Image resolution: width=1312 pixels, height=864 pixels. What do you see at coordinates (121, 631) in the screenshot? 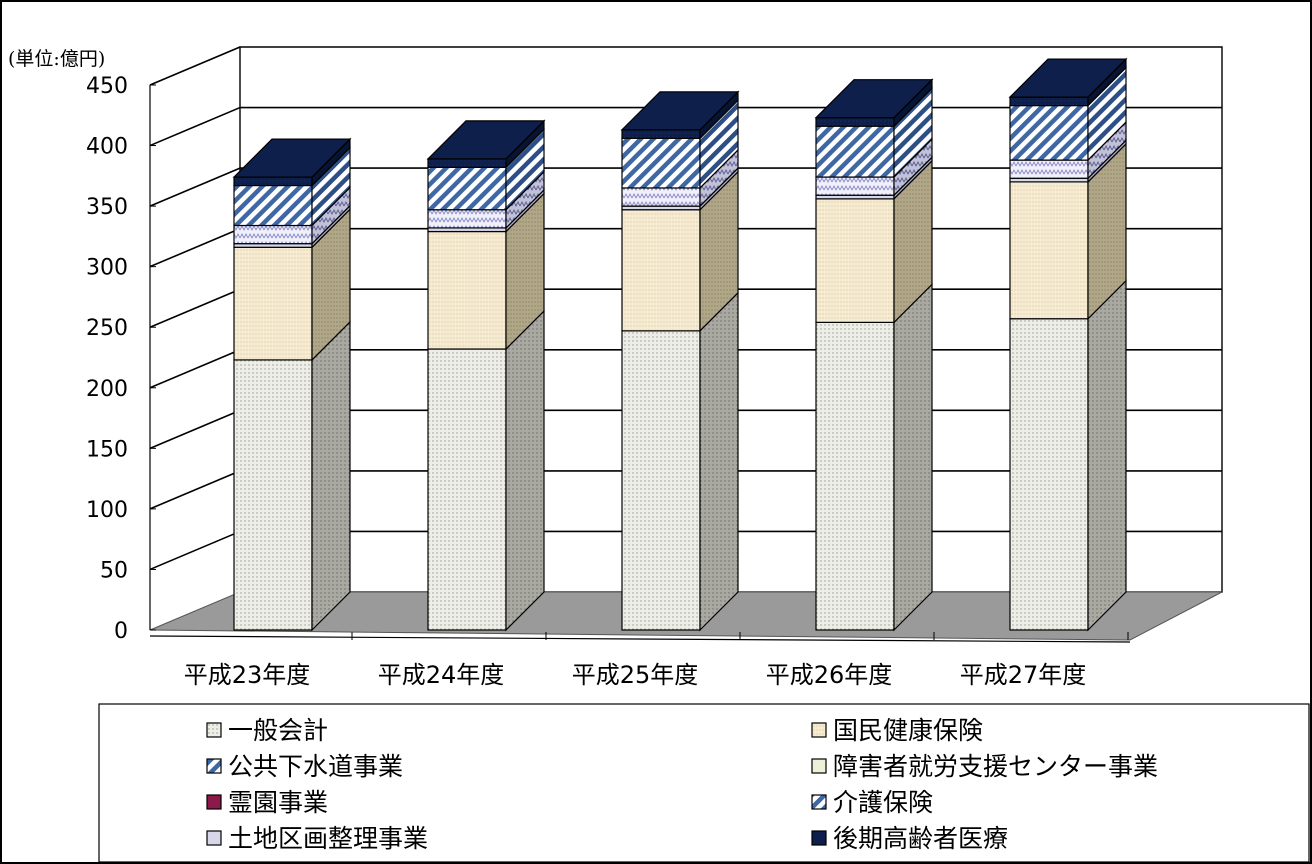
I see `y-tick-label: 0` at bounding box center [121, 631].